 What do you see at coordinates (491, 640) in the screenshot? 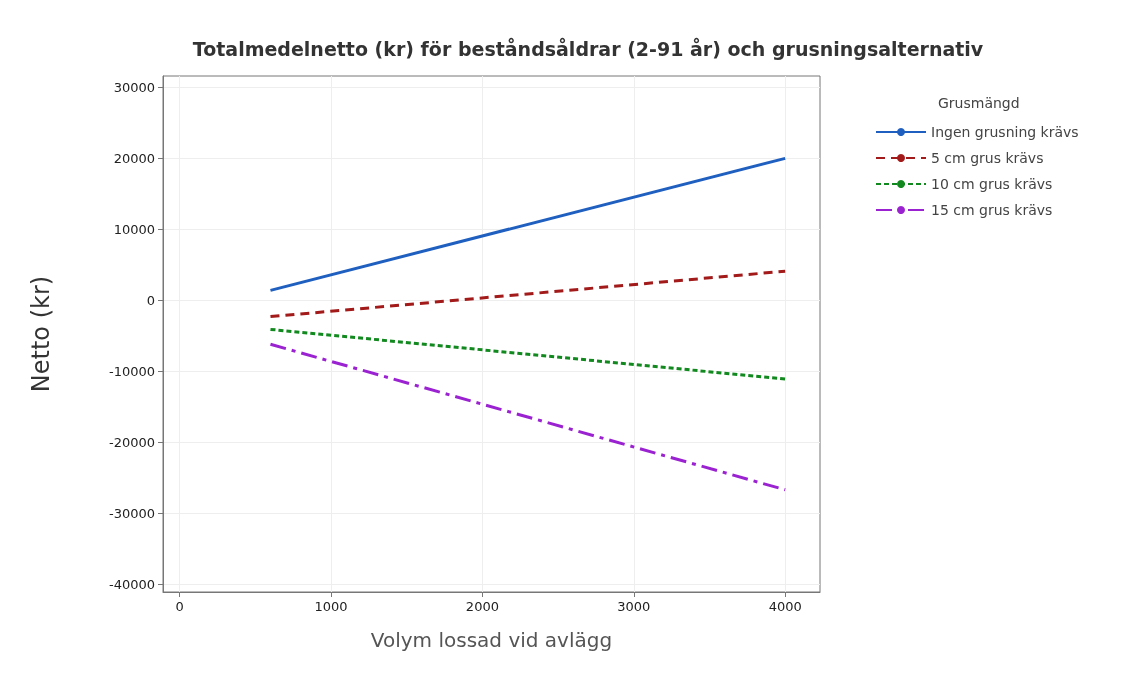
I see `x-axis-title: Volym lossad vid avlägg` at bounding box center [491, 640].